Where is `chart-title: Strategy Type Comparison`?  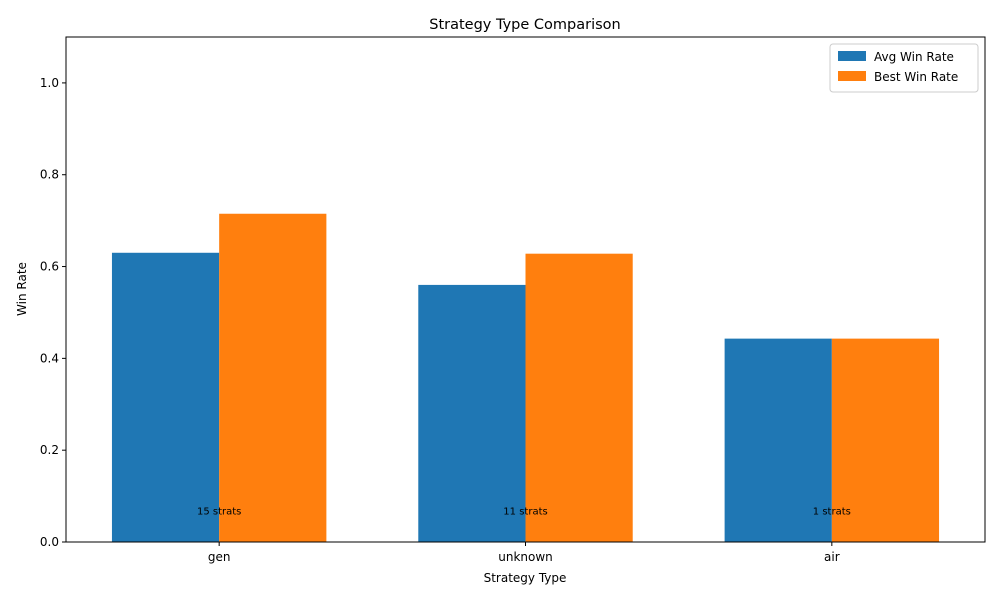 chart-title: Strategy Type Comparison is located at coordinates (524, 25).